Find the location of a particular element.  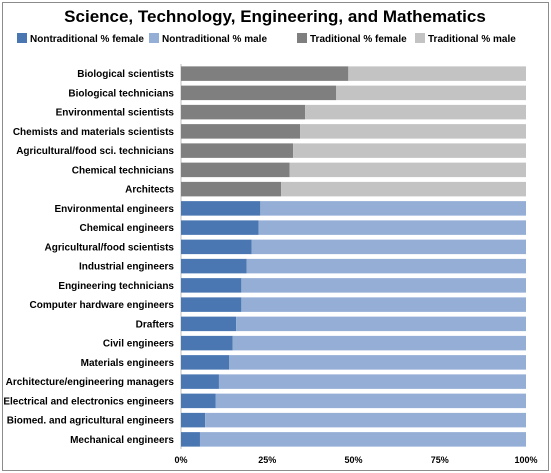

legend-label: Nontraditional % male is located at coordinates (214, 39).